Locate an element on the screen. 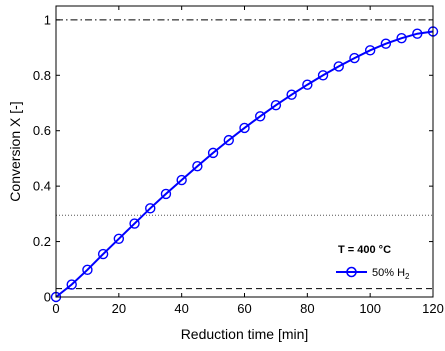  legend-label: 50% H2 is located at coordinates (391, 274).